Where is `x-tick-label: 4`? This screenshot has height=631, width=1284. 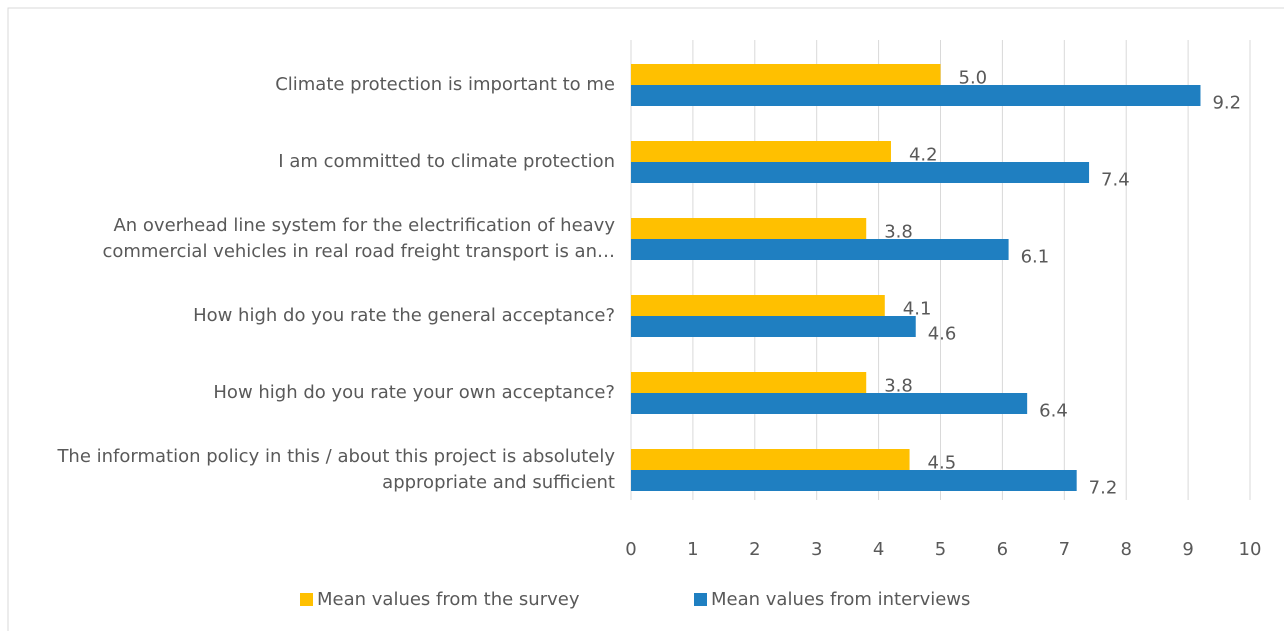
x-tick-label: 4 is located at coordinates (878, 549).